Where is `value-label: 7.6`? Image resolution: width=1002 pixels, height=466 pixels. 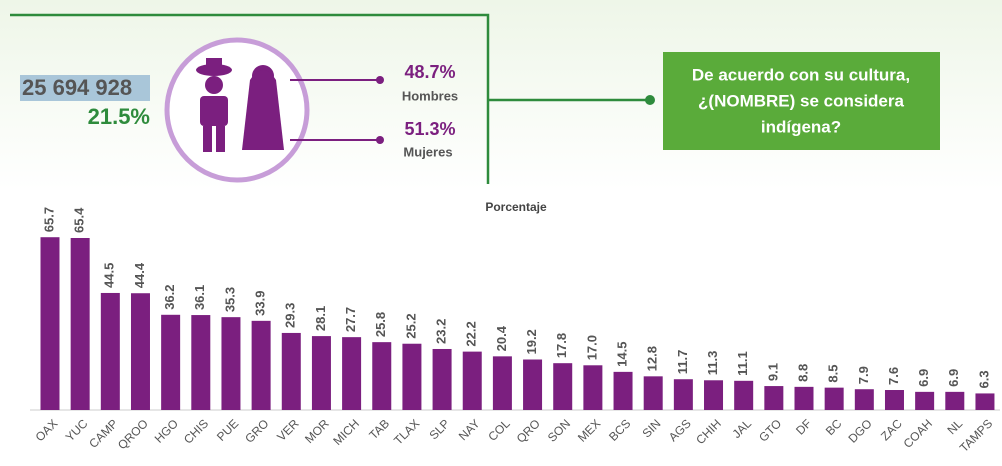
value-label: 7.6 is located at coordinates (893, 376).